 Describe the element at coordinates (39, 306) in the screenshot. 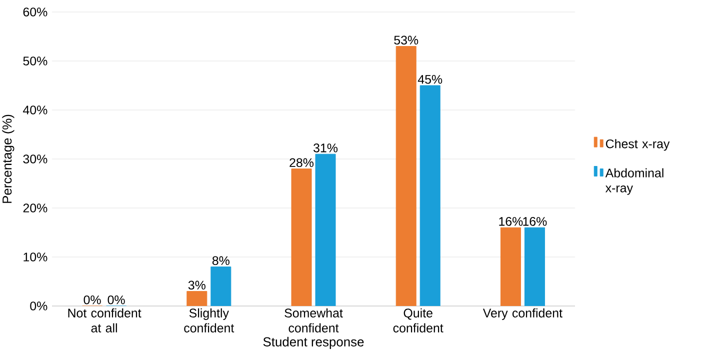

I see `y-tick-label: 0%` at that location.